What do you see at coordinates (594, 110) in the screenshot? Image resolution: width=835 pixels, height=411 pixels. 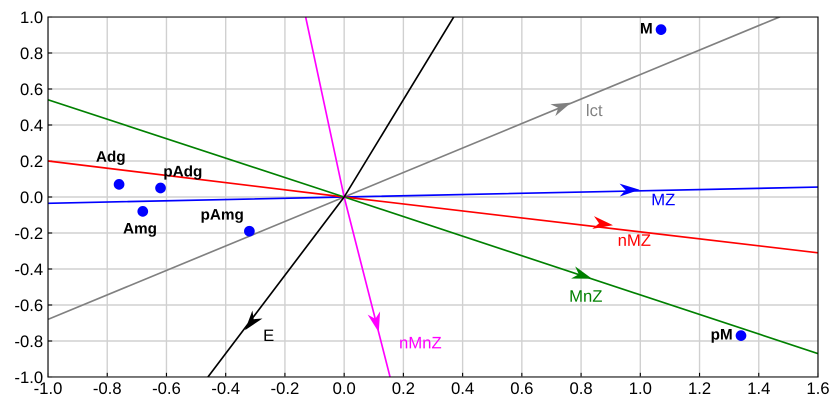 I see `annotation: lct` at bounding box center [594, 110].